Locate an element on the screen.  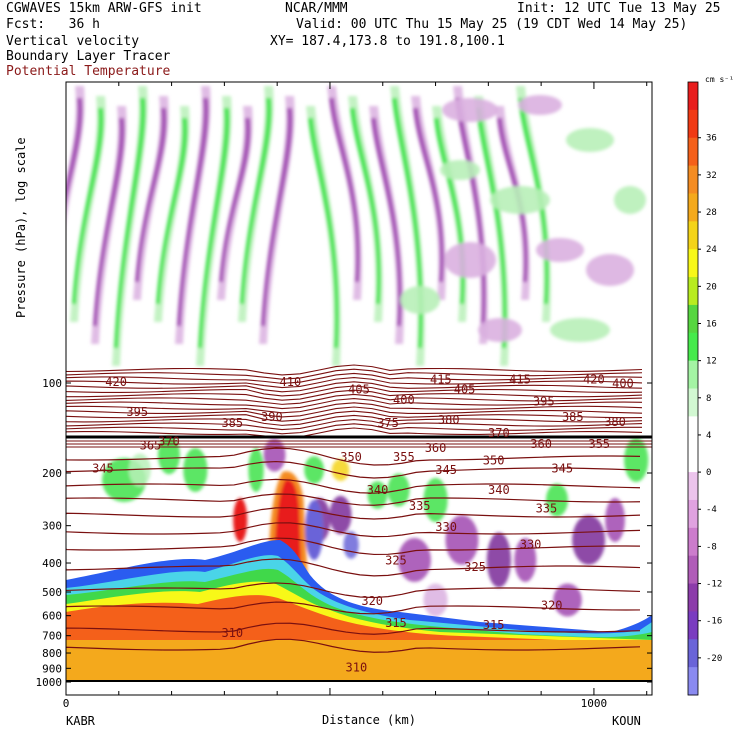
theta-contour-label: 360 is located at coordinates (436, 448).